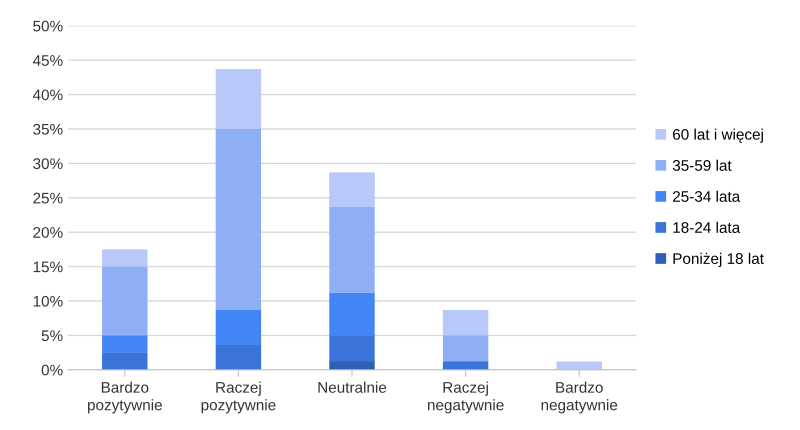 This screenshot has height=430, width=800. What do you see at coordinates (52, 370) in the screenshot?
I see `y-tick-label: 0%` at bounding box center [52, 370].